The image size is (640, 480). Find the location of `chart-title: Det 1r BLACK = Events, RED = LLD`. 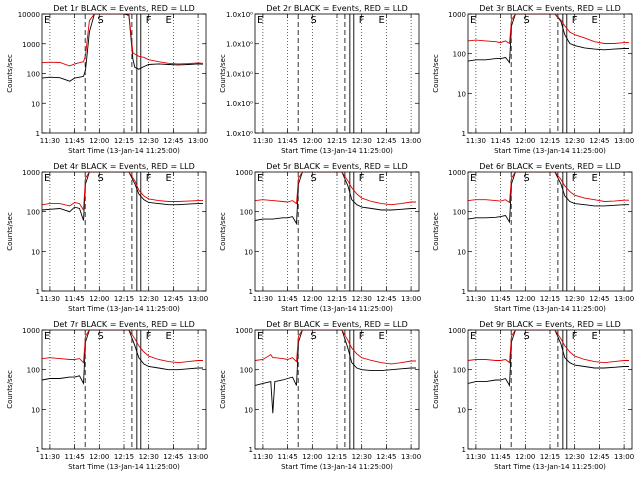

chart-title: Det 1r BLACK = Events, RED = LLD is located at coordinates (124, 8).